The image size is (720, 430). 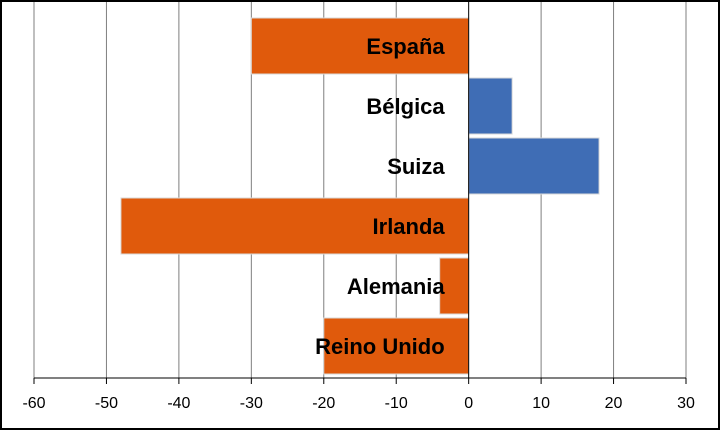 What do you see at coordinates (33, 403) in the screenshot?
I see `x-tick-label-0: -60` at bounding box center [33, 403].